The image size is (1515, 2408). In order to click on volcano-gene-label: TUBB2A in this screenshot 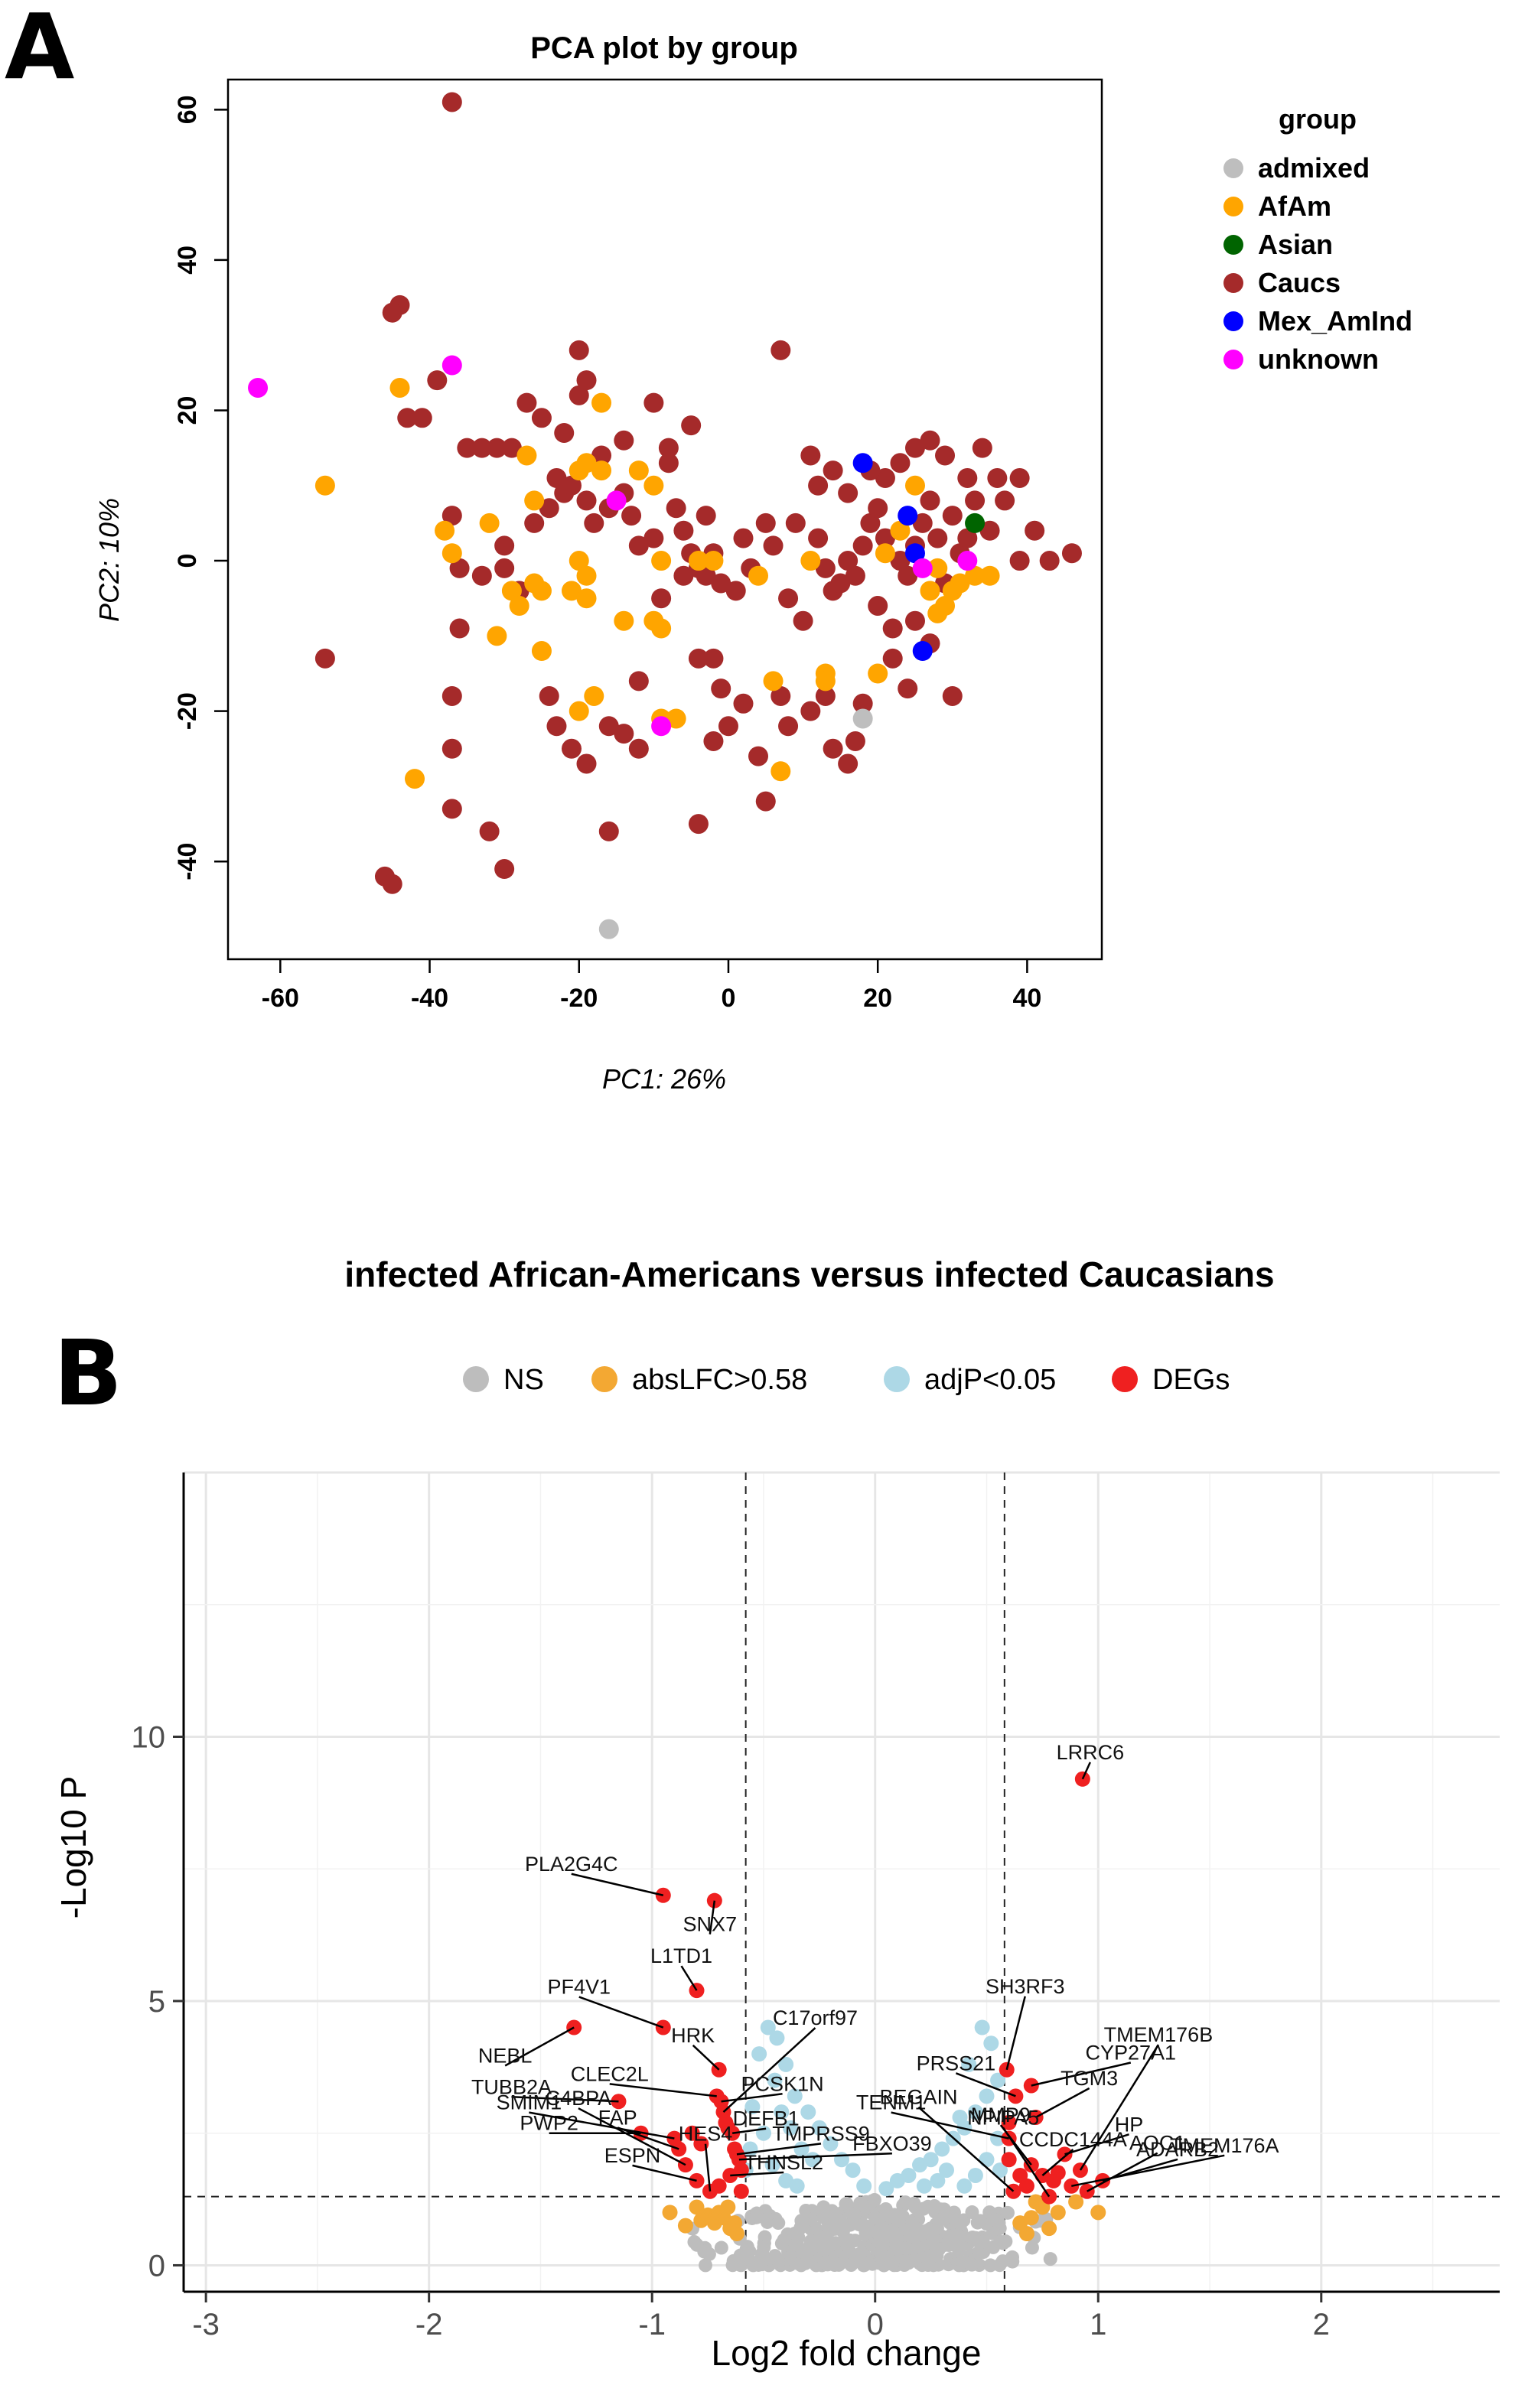, I will do `click(511, 2086)`.